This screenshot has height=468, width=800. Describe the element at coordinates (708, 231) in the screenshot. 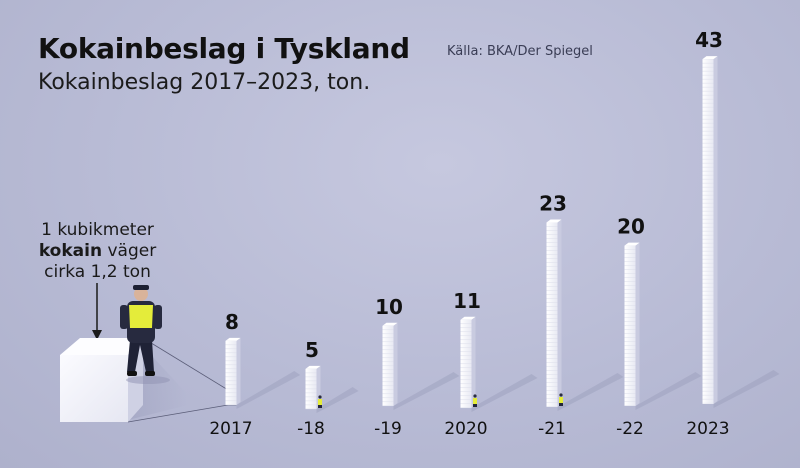

I see `bar-front` at that location.